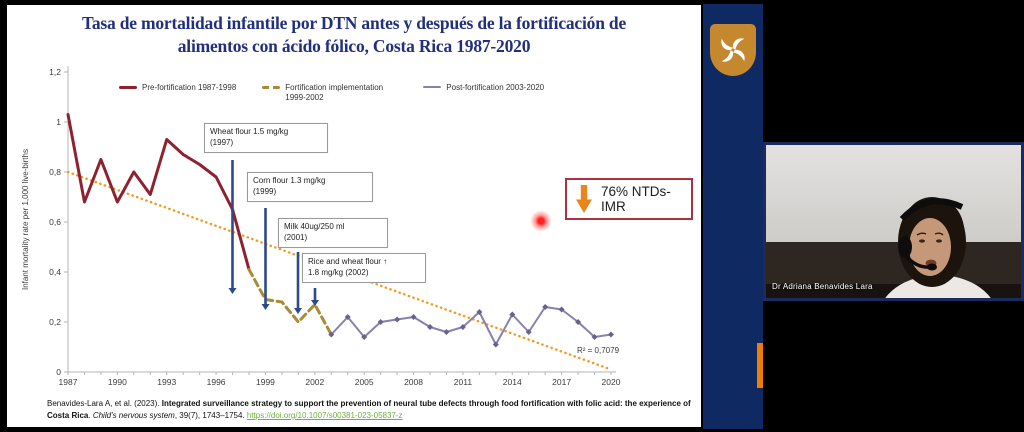 The width and height of the screenshot is (1024, 432). I want to click on ntd-imr-reduction-callout: 76% NTDs-IMR, so click(629, 199).